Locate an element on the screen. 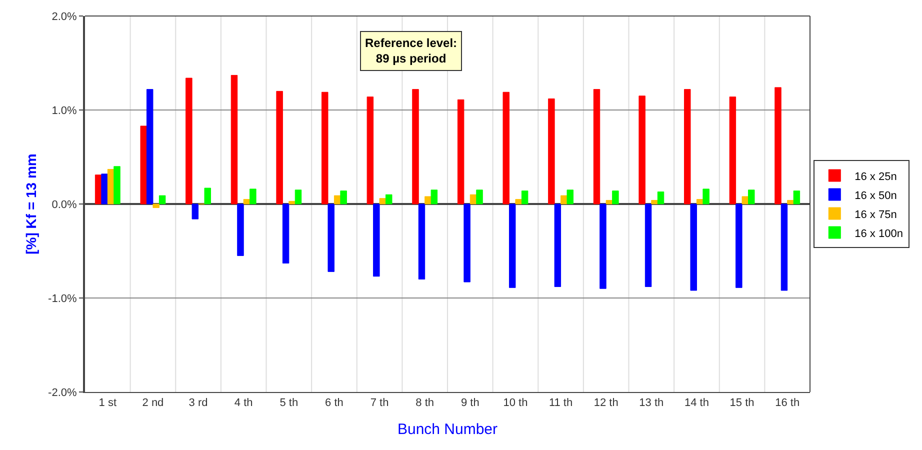 Image resolution: width=922 pixels, height=450 pixels. annotation: Reference level: 89 µs period is located at coordinates (411, 51).